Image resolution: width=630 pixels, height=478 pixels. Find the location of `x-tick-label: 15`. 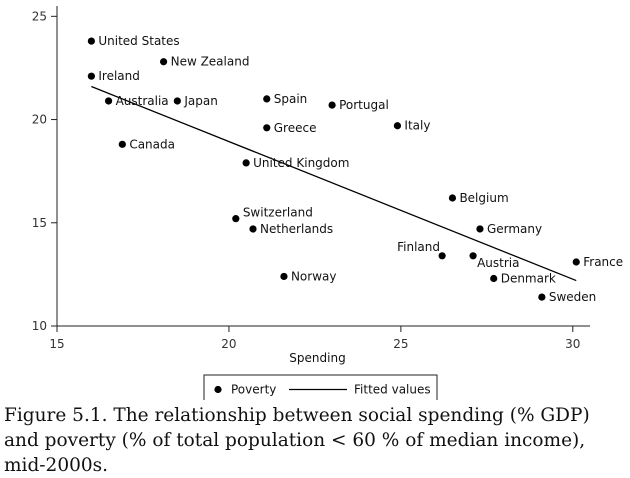

x-tick-label: 15 is located at coordinates (56, 344).